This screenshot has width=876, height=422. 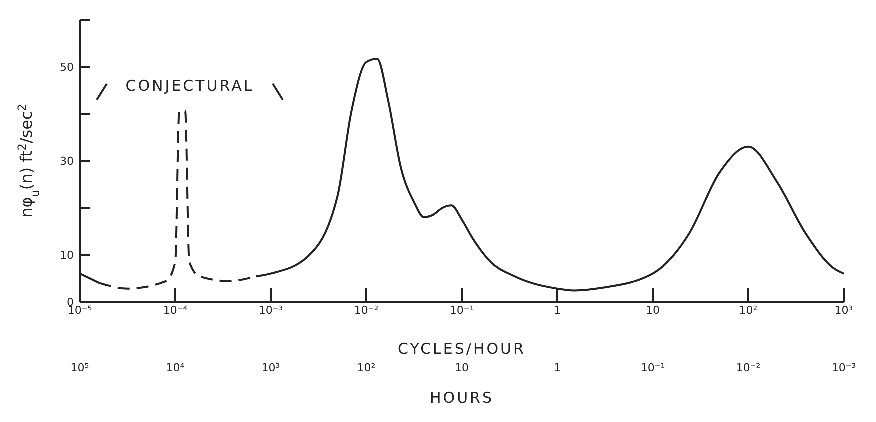 What do you see at coordinates (653, 368) in the screenshot?
I see `text: 10⁻¹` at bounding box center [653, 368].